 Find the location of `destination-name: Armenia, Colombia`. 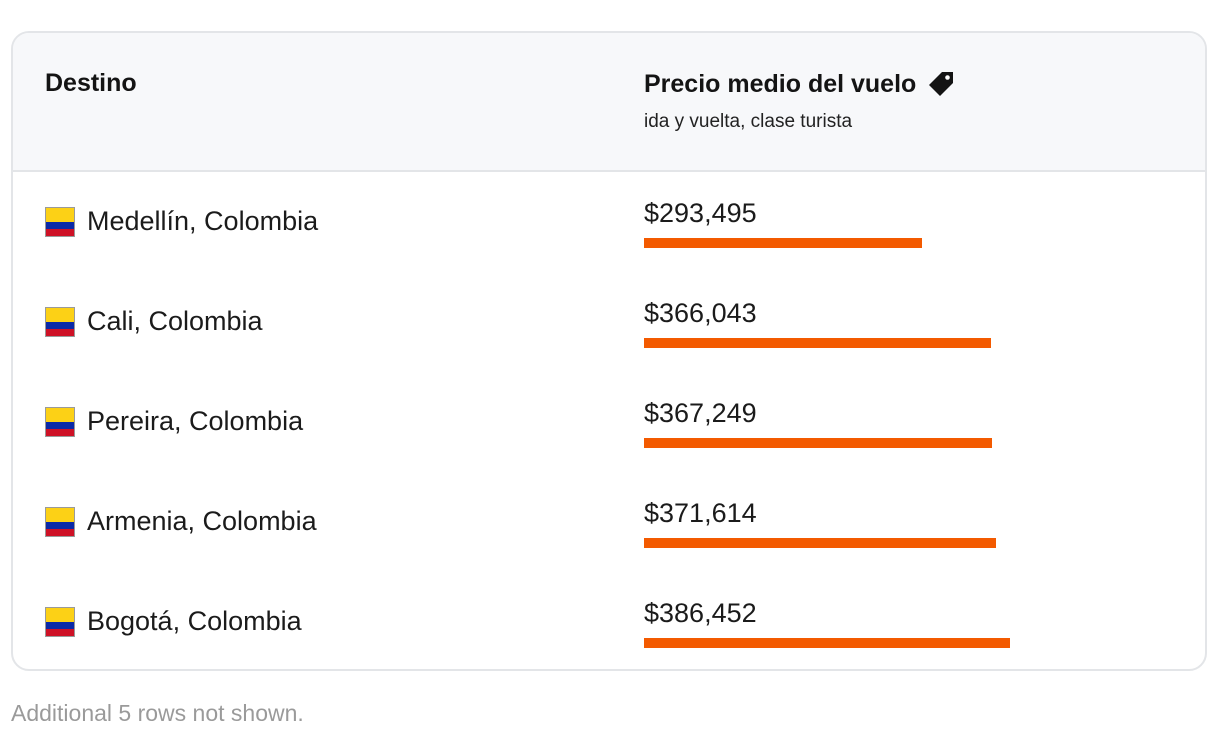

destination-name: Armenia, Colombia is located at coordinates (202, 521).